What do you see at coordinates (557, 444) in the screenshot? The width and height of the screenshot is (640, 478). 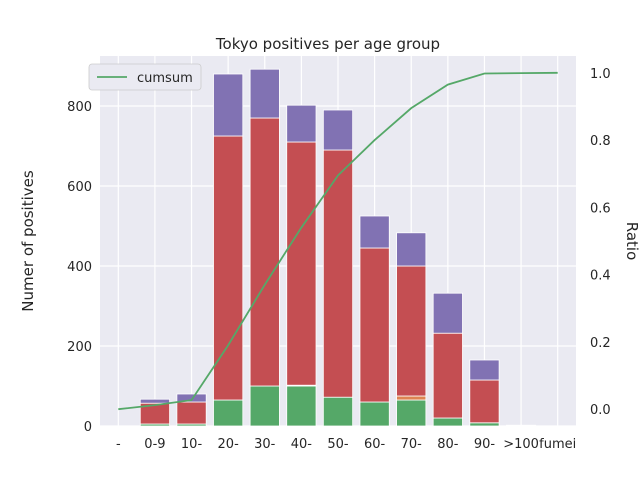 I see `x-tick-label: fumei` at bounding box center [557, 444].